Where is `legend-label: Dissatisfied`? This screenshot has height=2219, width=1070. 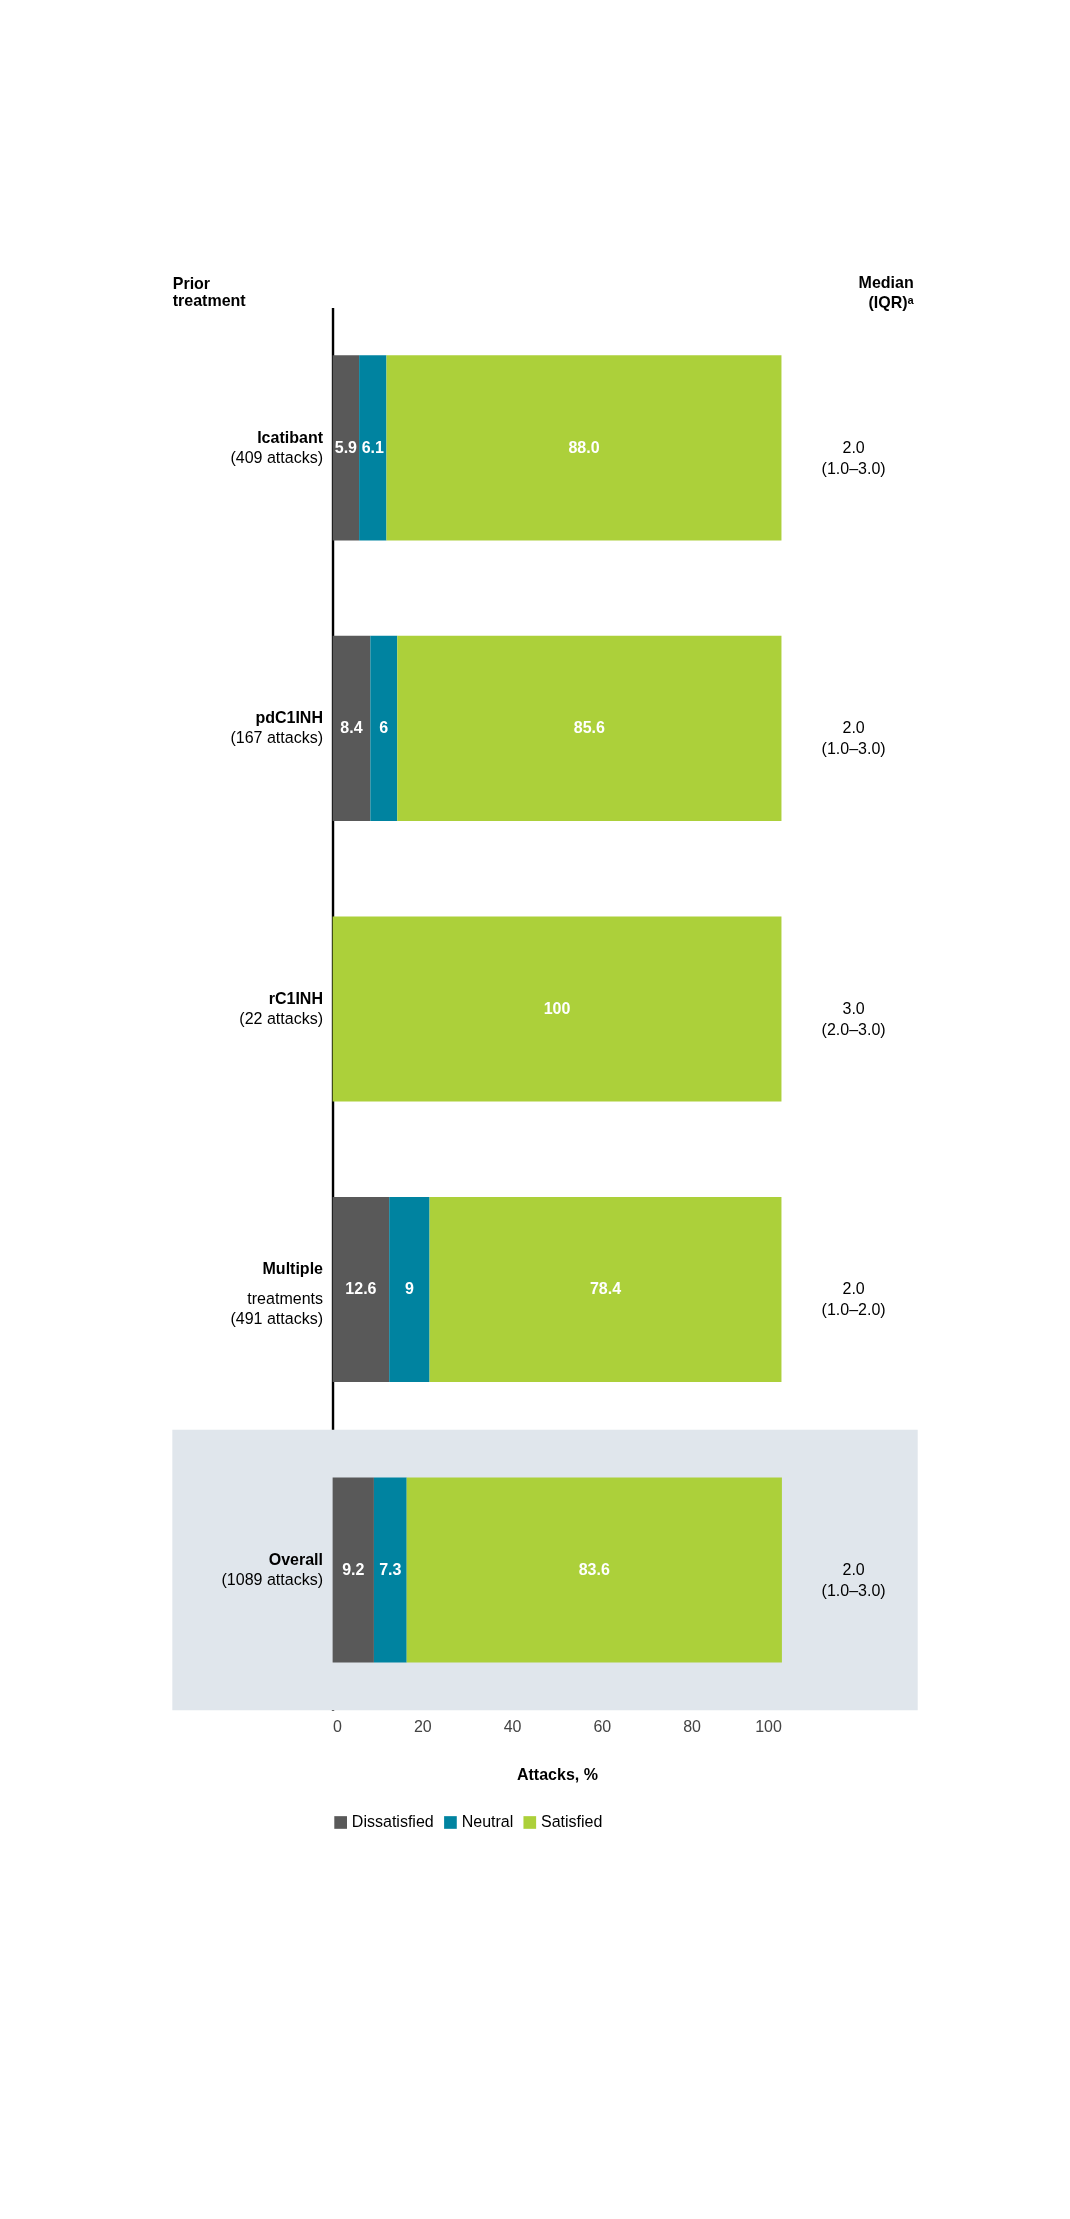
legend-label: Dissatisfied is located at coordinates (392, 1821).